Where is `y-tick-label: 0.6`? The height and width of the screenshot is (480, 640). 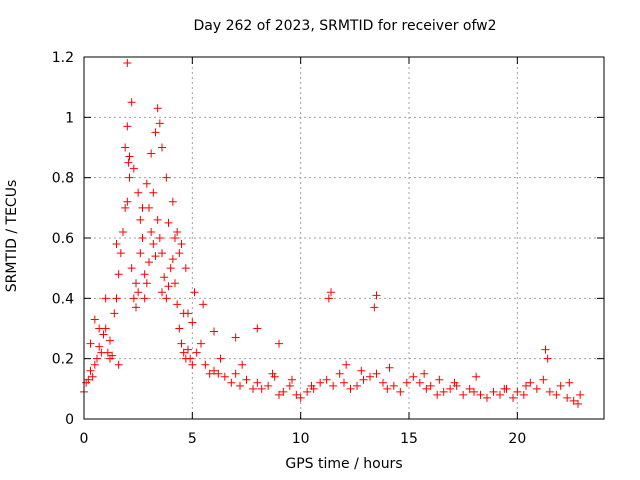 y-tick-label: 0.6 is located at coordinates (63, 239).